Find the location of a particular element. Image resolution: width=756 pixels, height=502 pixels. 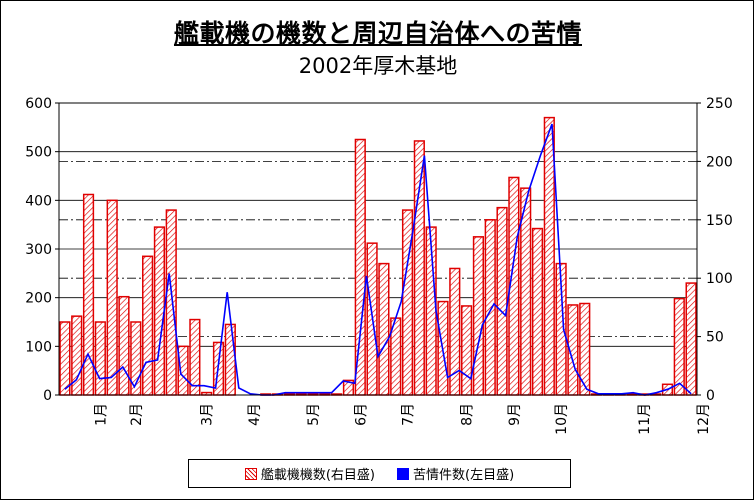

right-tick-label: 0 is located at coordinates (710, 396).